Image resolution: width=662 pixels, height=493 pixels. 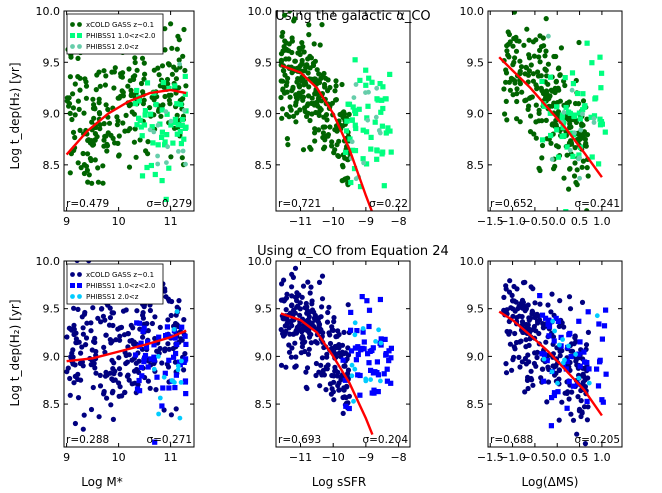 I want to click on panel-top-ssfr: −11 −10 −9 −8 8.5 9.0 9.5 10.0 r=0.721 σ=0.22, so click(x=329, y=114).